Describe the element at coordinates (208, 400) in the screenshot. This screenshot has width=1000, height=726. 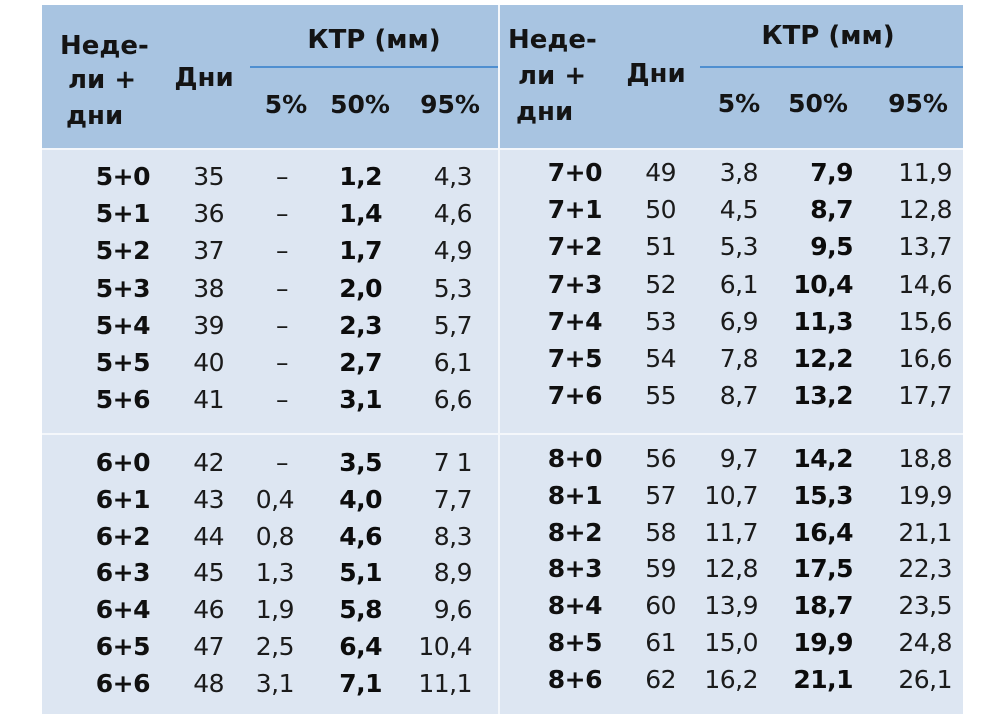
I see `left-cell-day: 41` at that location.